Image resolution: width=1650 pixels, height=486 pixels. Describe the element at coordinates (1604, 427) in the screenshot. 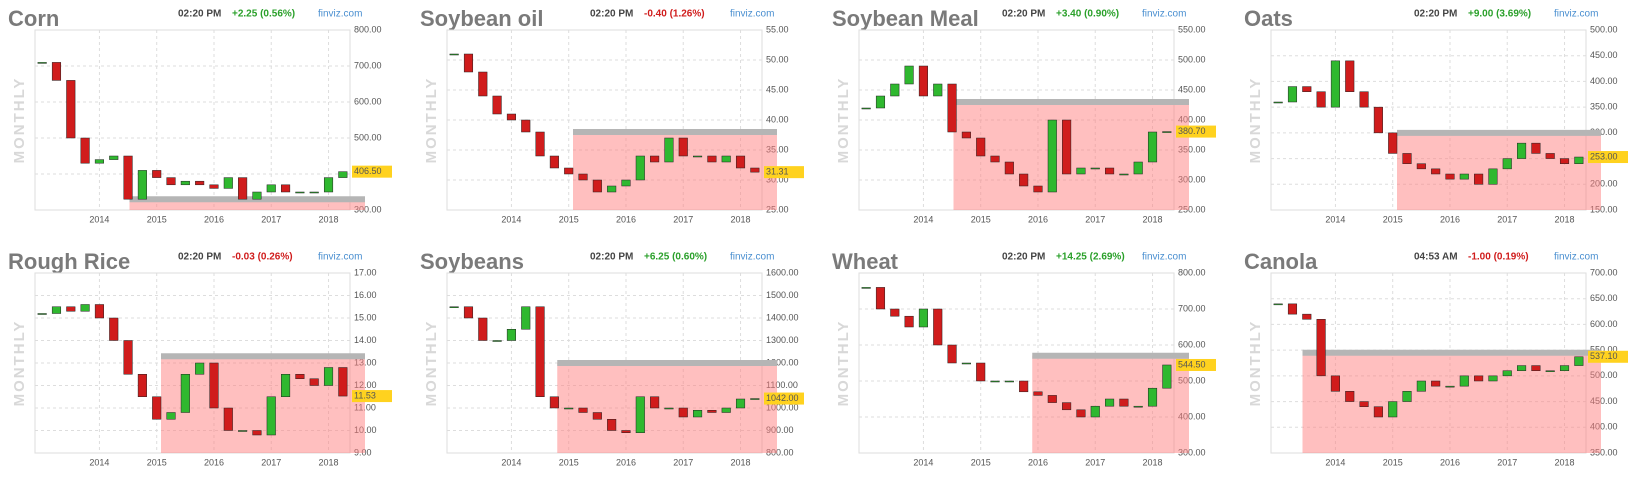

I see `y-tick-label: 400.00` at that location.